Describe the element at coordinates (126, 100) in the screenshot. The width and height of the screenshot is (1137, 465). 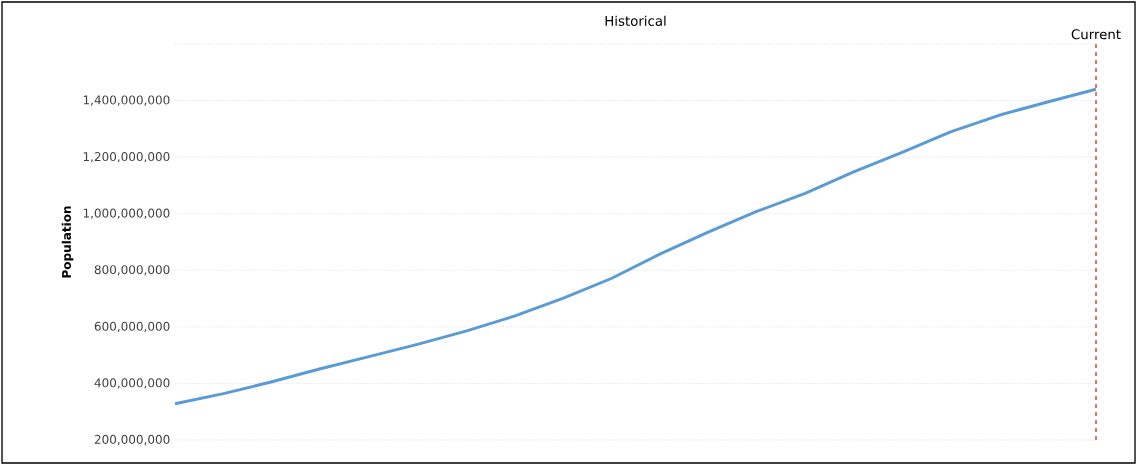
I see `y-tick-label: 1,400,000,000` at that location.